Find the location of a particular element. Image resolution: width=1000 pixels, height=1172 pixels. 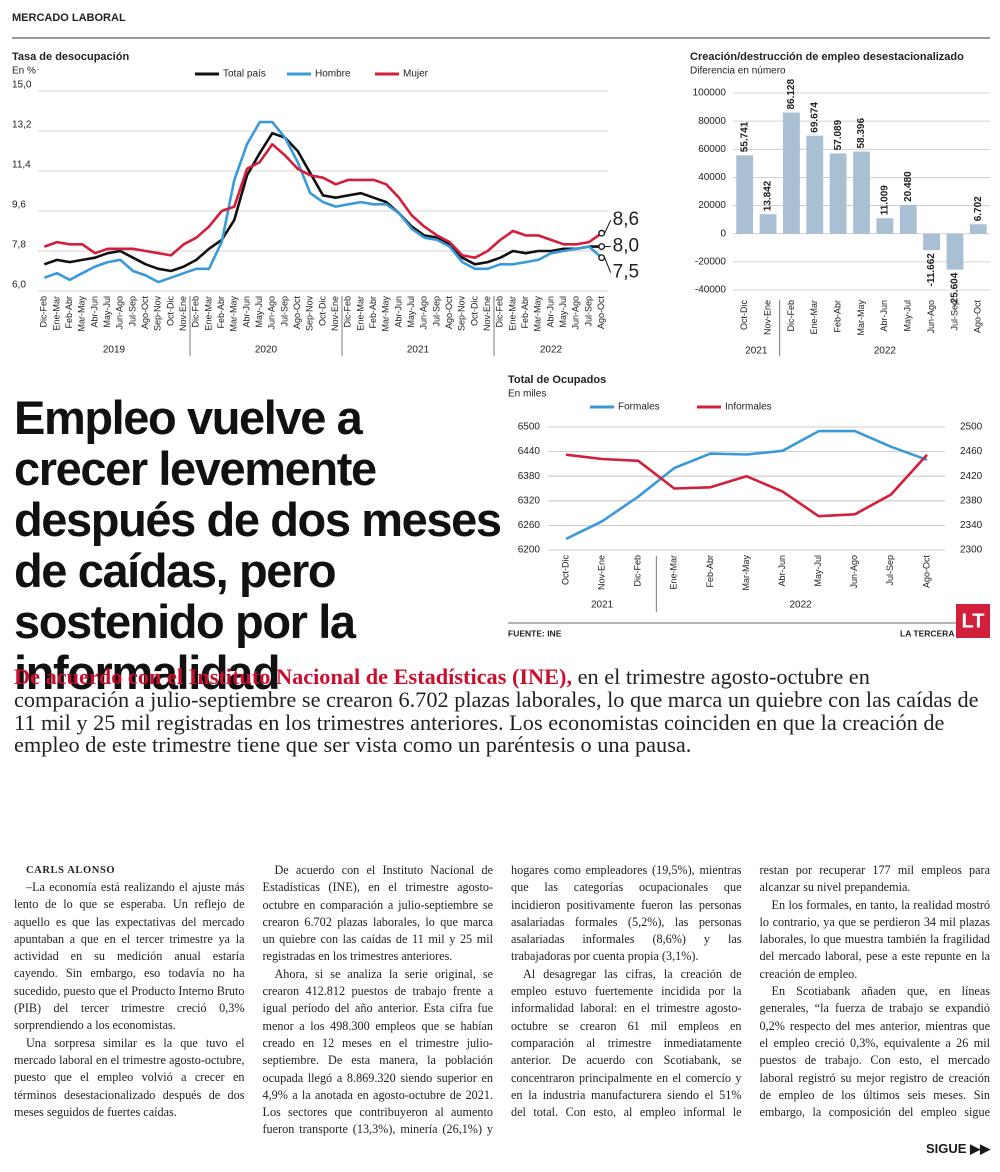

value-label: 13.842 is located at coordinates (768, 195).